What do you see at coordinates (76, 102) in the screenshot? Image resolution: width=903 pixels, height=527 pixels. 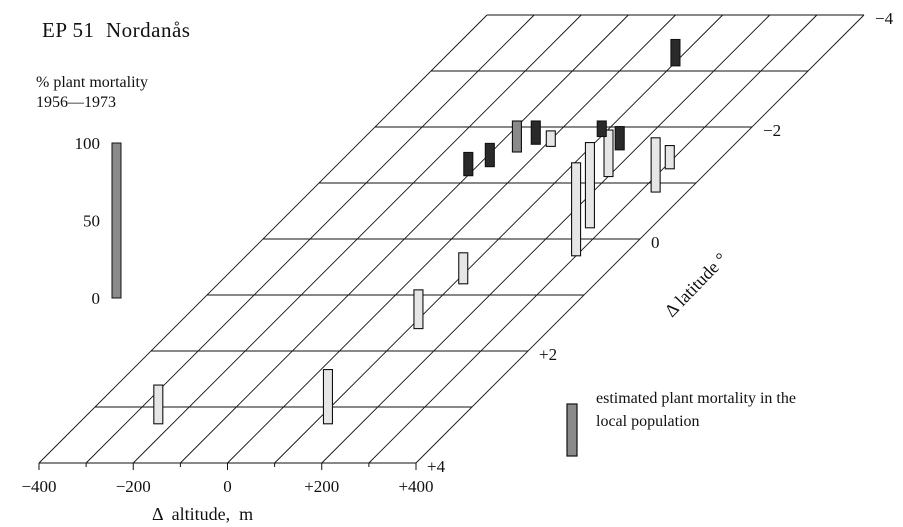 I see `chart-subtitle-period: 1956—1973` at bounding box center [76, 102].